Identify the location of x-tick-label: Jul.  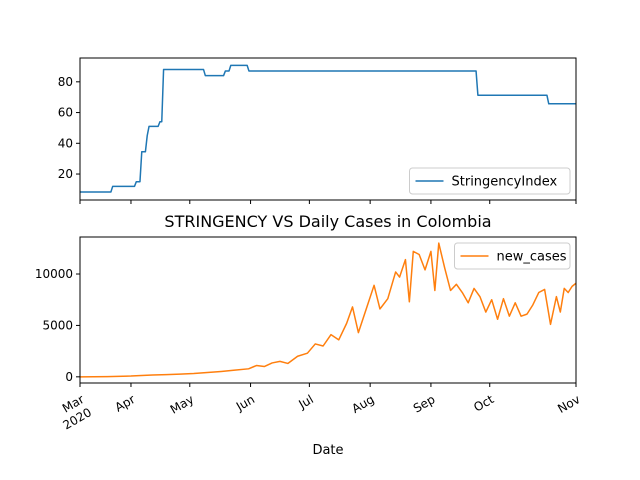
(305, 402).